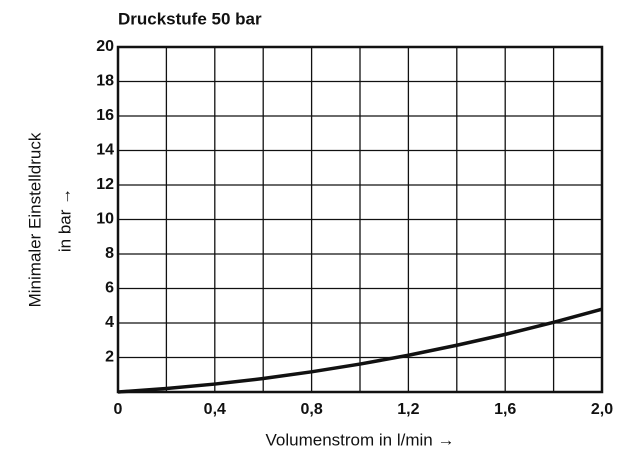 This screenshot has height=460, width=624. Describe the element at coordinates (505, 409) in the screenshot. I see `x-tick-label: 1,6` at that location.